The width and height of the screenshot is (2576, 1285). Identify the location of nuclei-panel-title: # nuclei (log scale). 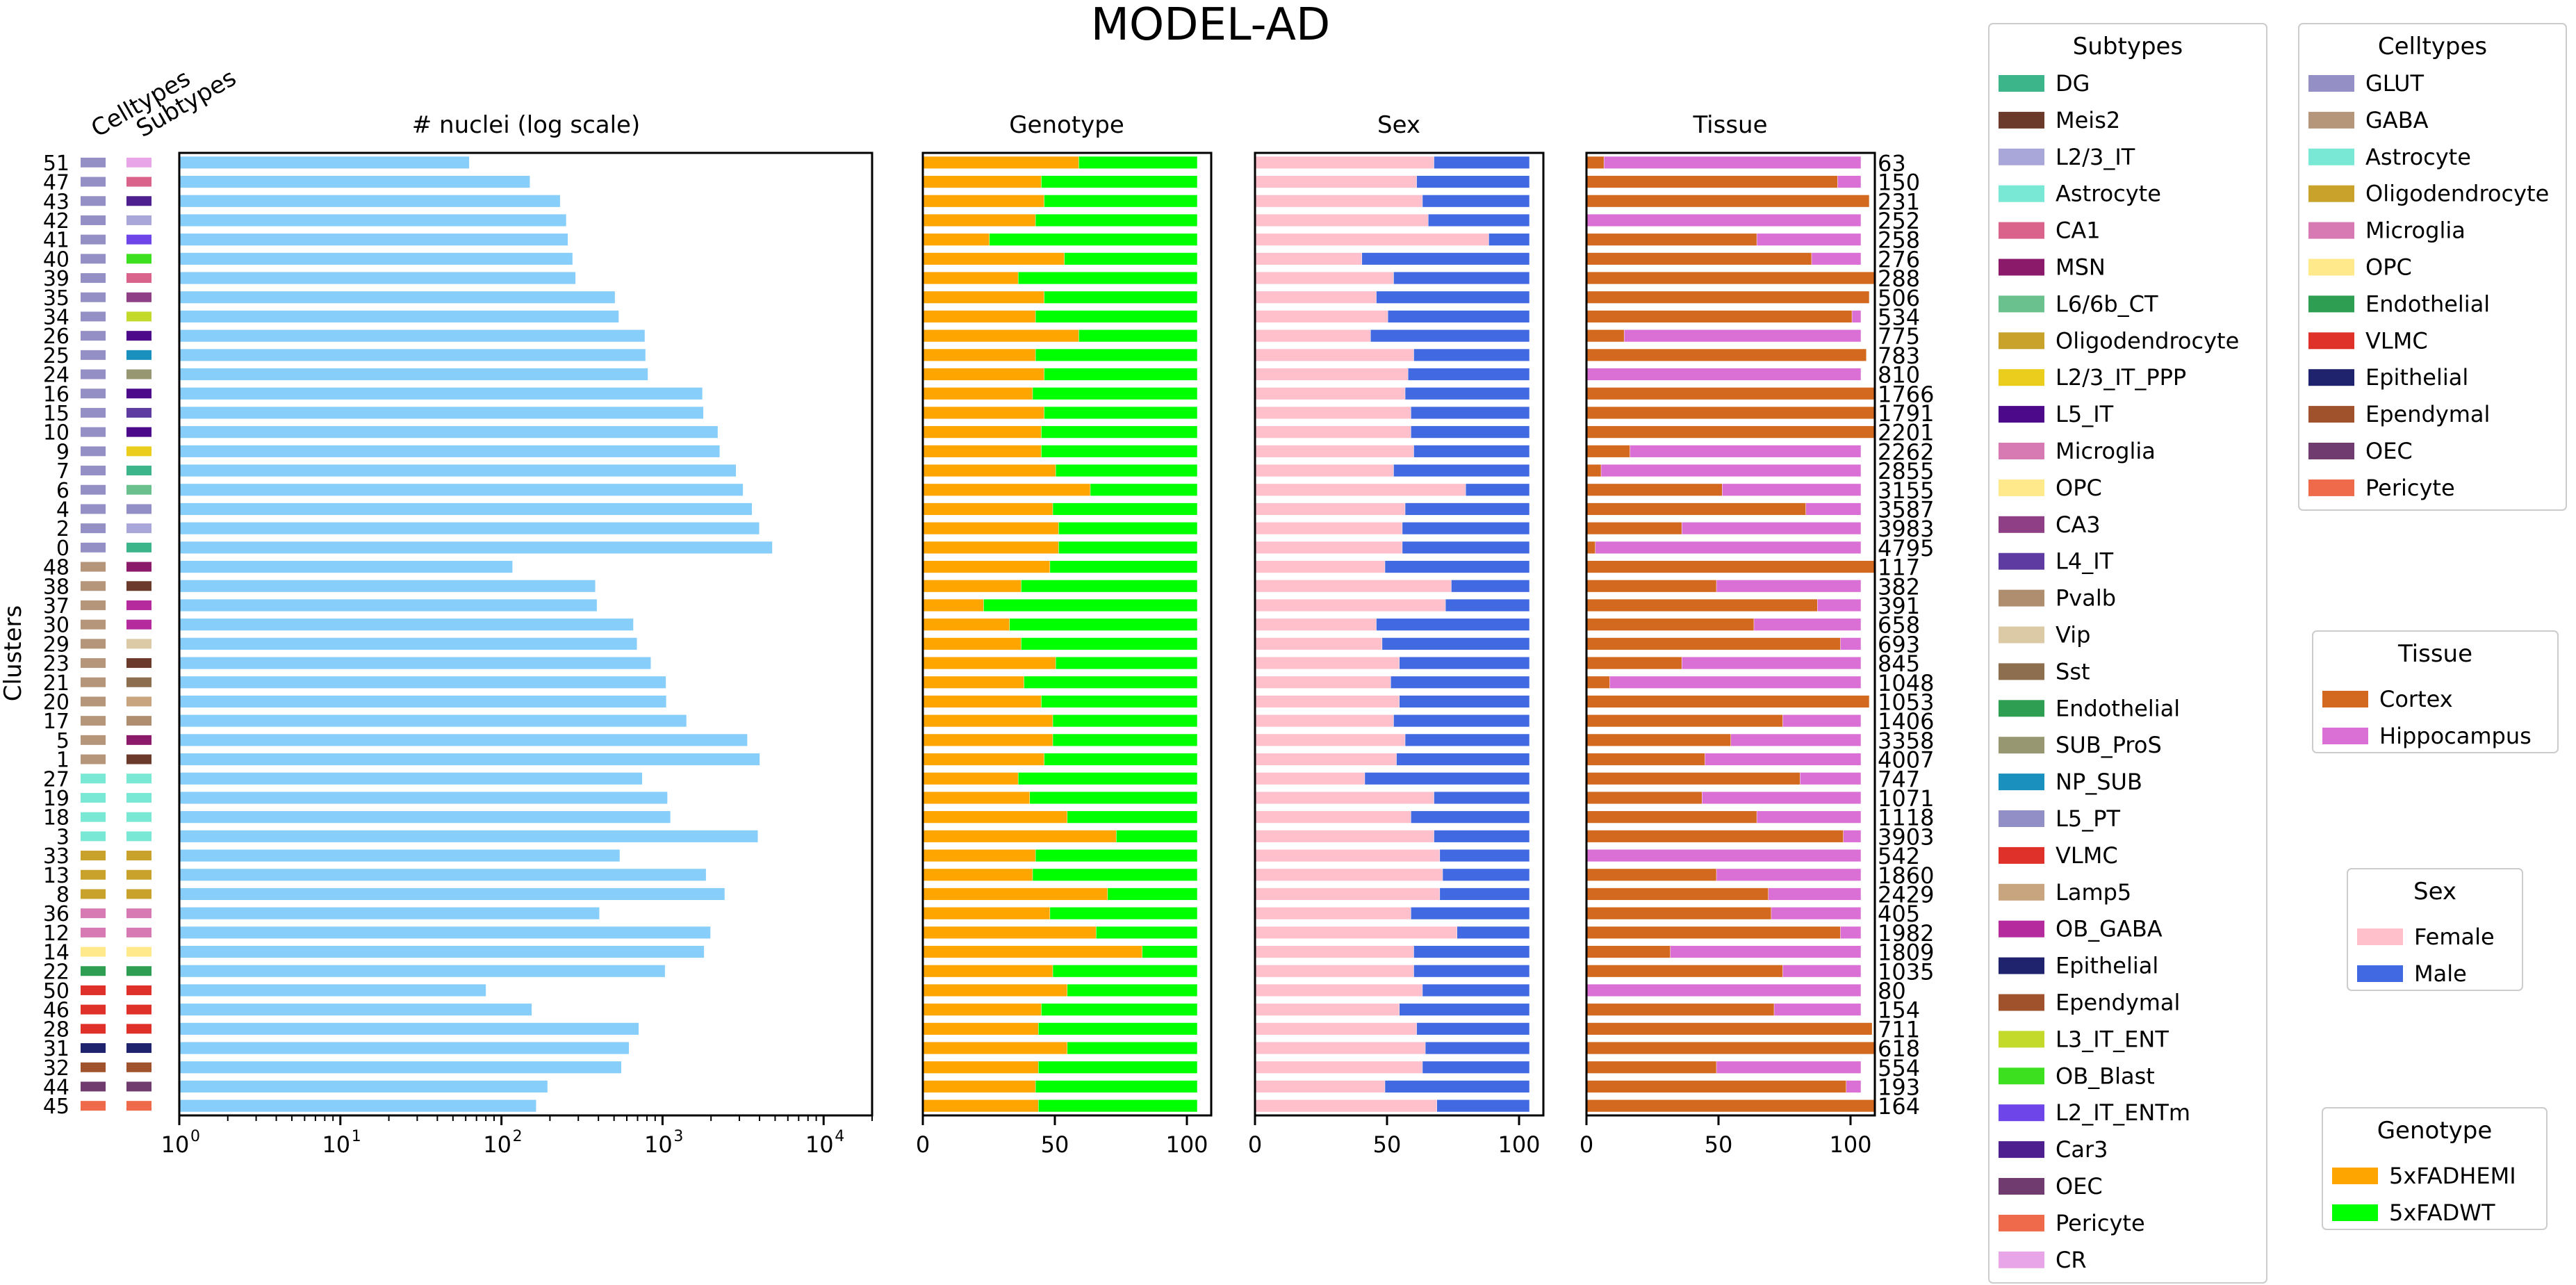
(526, 125).